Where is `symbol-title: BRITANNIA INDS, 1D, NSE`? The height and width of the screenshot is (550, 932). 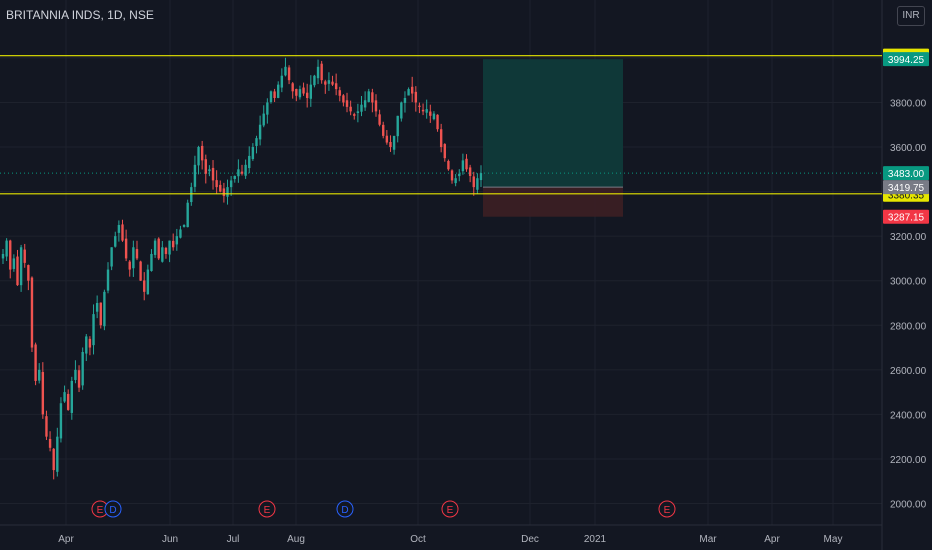 symbol-title: BRITANNIA INDS, 1D, NSE is located at coordinates (80, 15).